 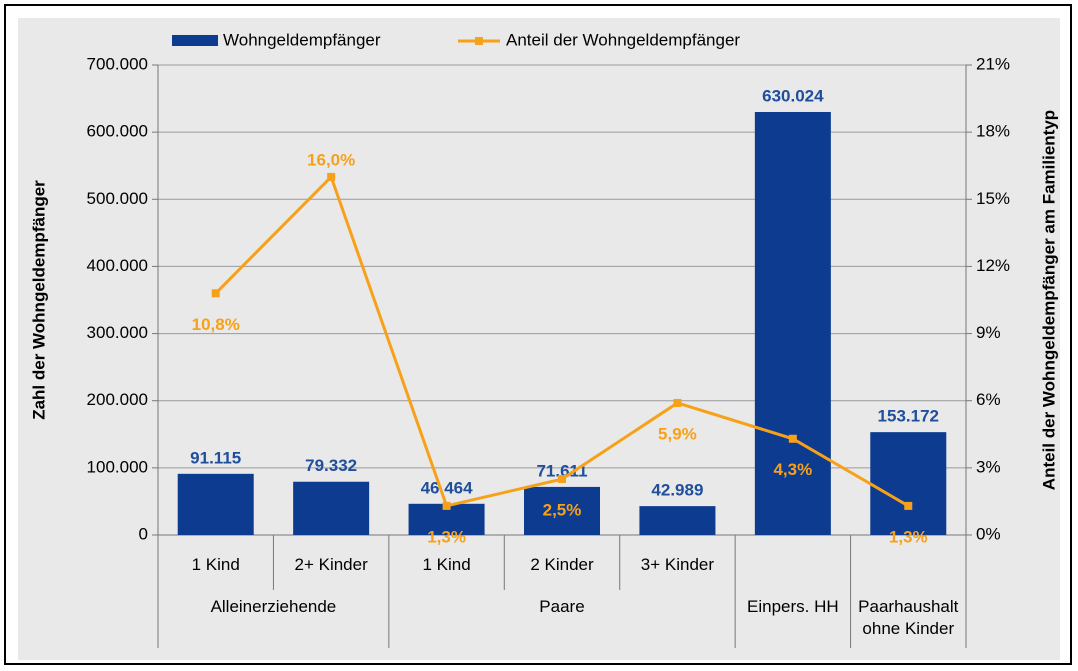 What do you see at coordinates (677, 433) in the screenshot?
I see `line-value-label: 5,9%` at bounding box center [677, 433].